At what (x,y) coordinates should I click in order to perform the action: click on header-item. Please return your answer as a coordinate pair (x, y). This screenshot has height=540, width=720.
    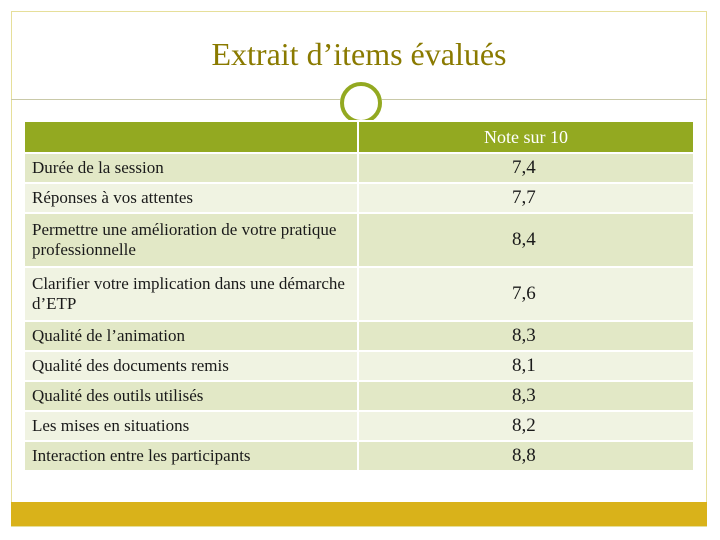
    Looking at the image, I should click on (191, 137).